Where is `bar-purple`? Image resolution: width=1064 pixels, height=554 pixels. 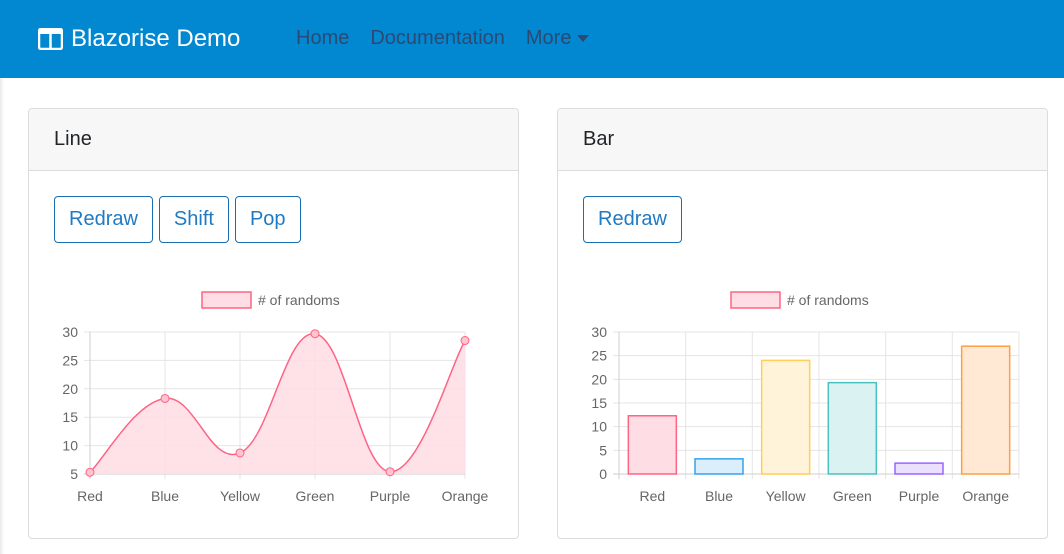
bar-purple is located at coordinates (919, 468).